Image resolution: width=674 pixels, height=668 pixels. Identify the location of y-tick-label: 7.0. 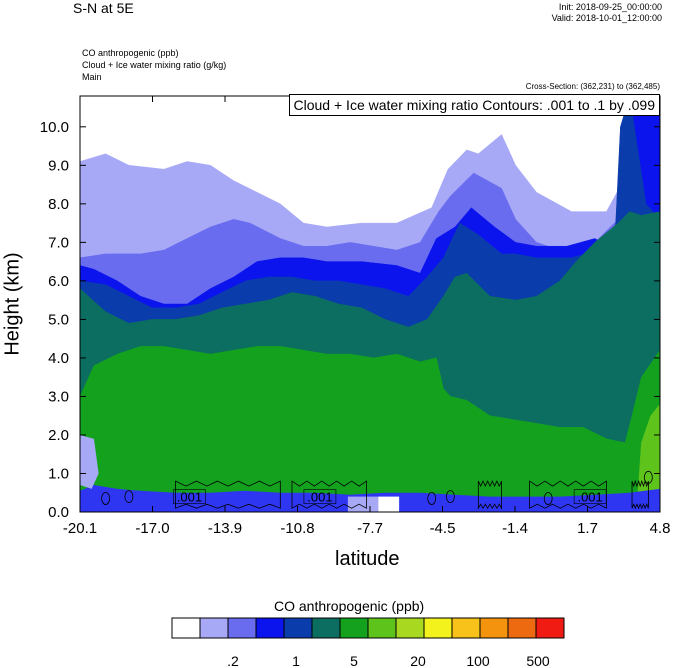
(58, 242).